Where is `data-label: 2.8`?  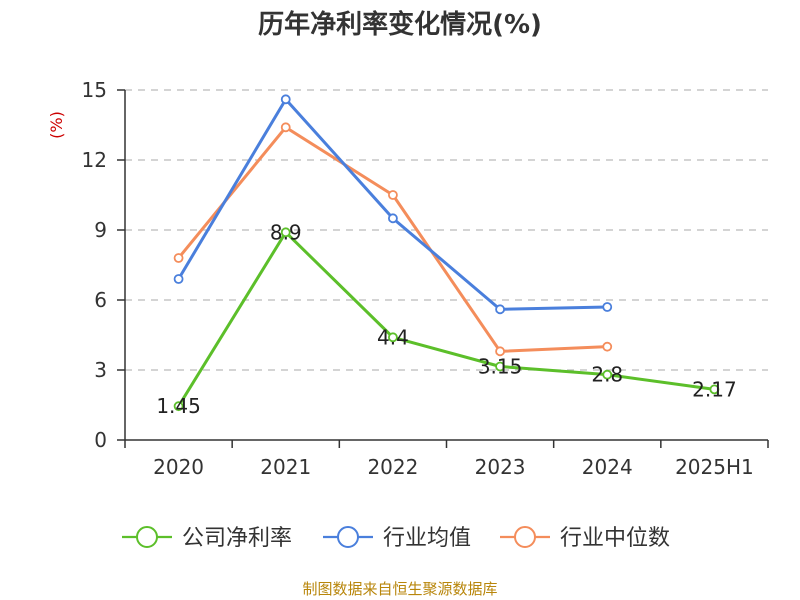 data-label: 2.8 is located at coordinates (607, 375).